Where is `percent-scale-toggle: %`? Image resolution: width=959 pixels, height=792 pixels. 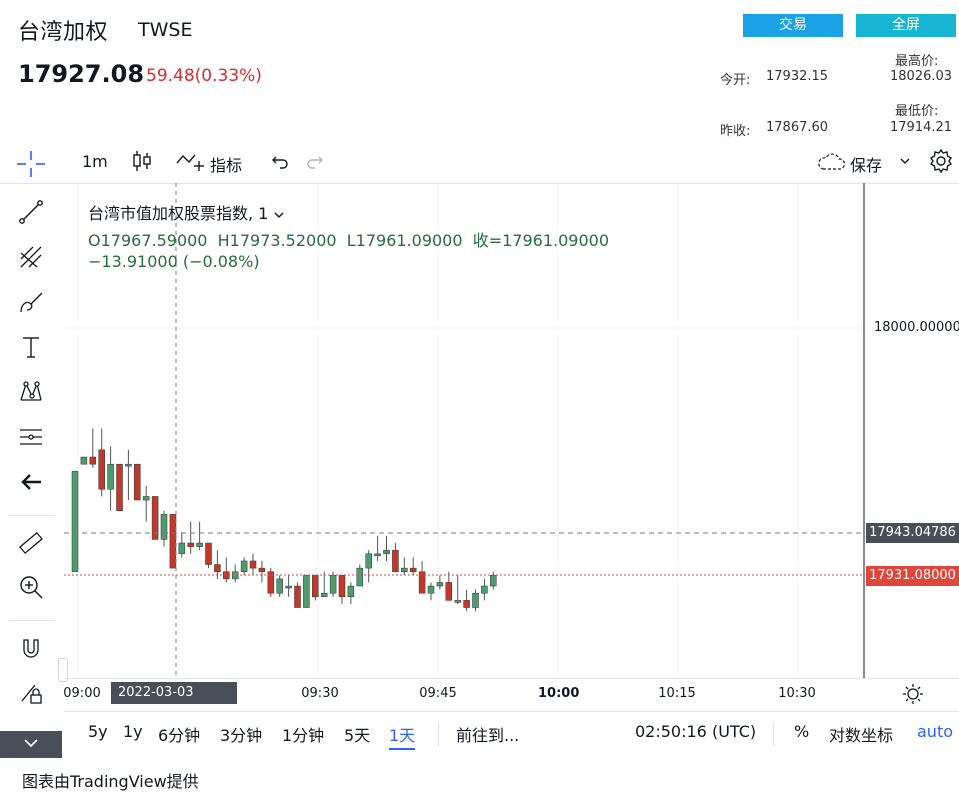
percent-scale-toggle: % is located at coordinates (802, 731).